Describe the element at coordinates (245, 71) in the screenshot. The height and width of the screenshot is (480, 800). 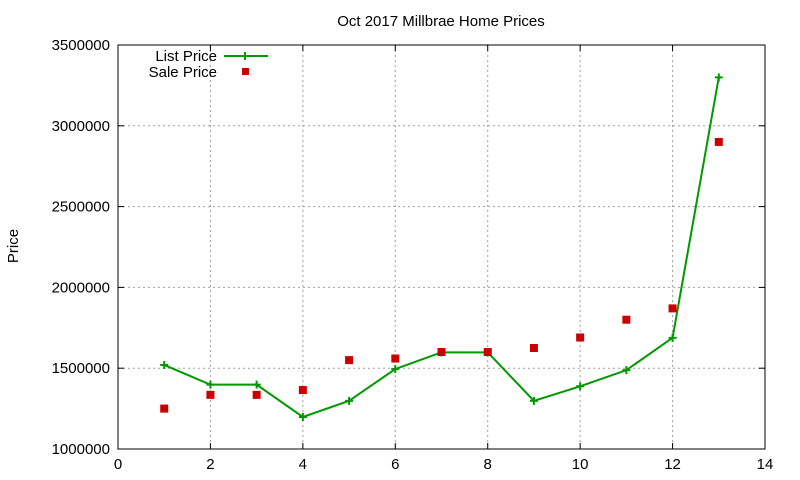
I see `legend-marker-sale-price` at that location.